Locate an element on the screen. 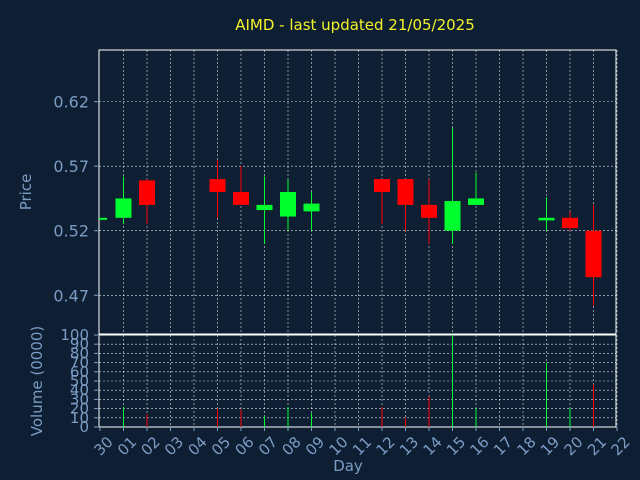 The image size is (640, 480). x-tick-label: 15 is located at coordinates (456, 446).